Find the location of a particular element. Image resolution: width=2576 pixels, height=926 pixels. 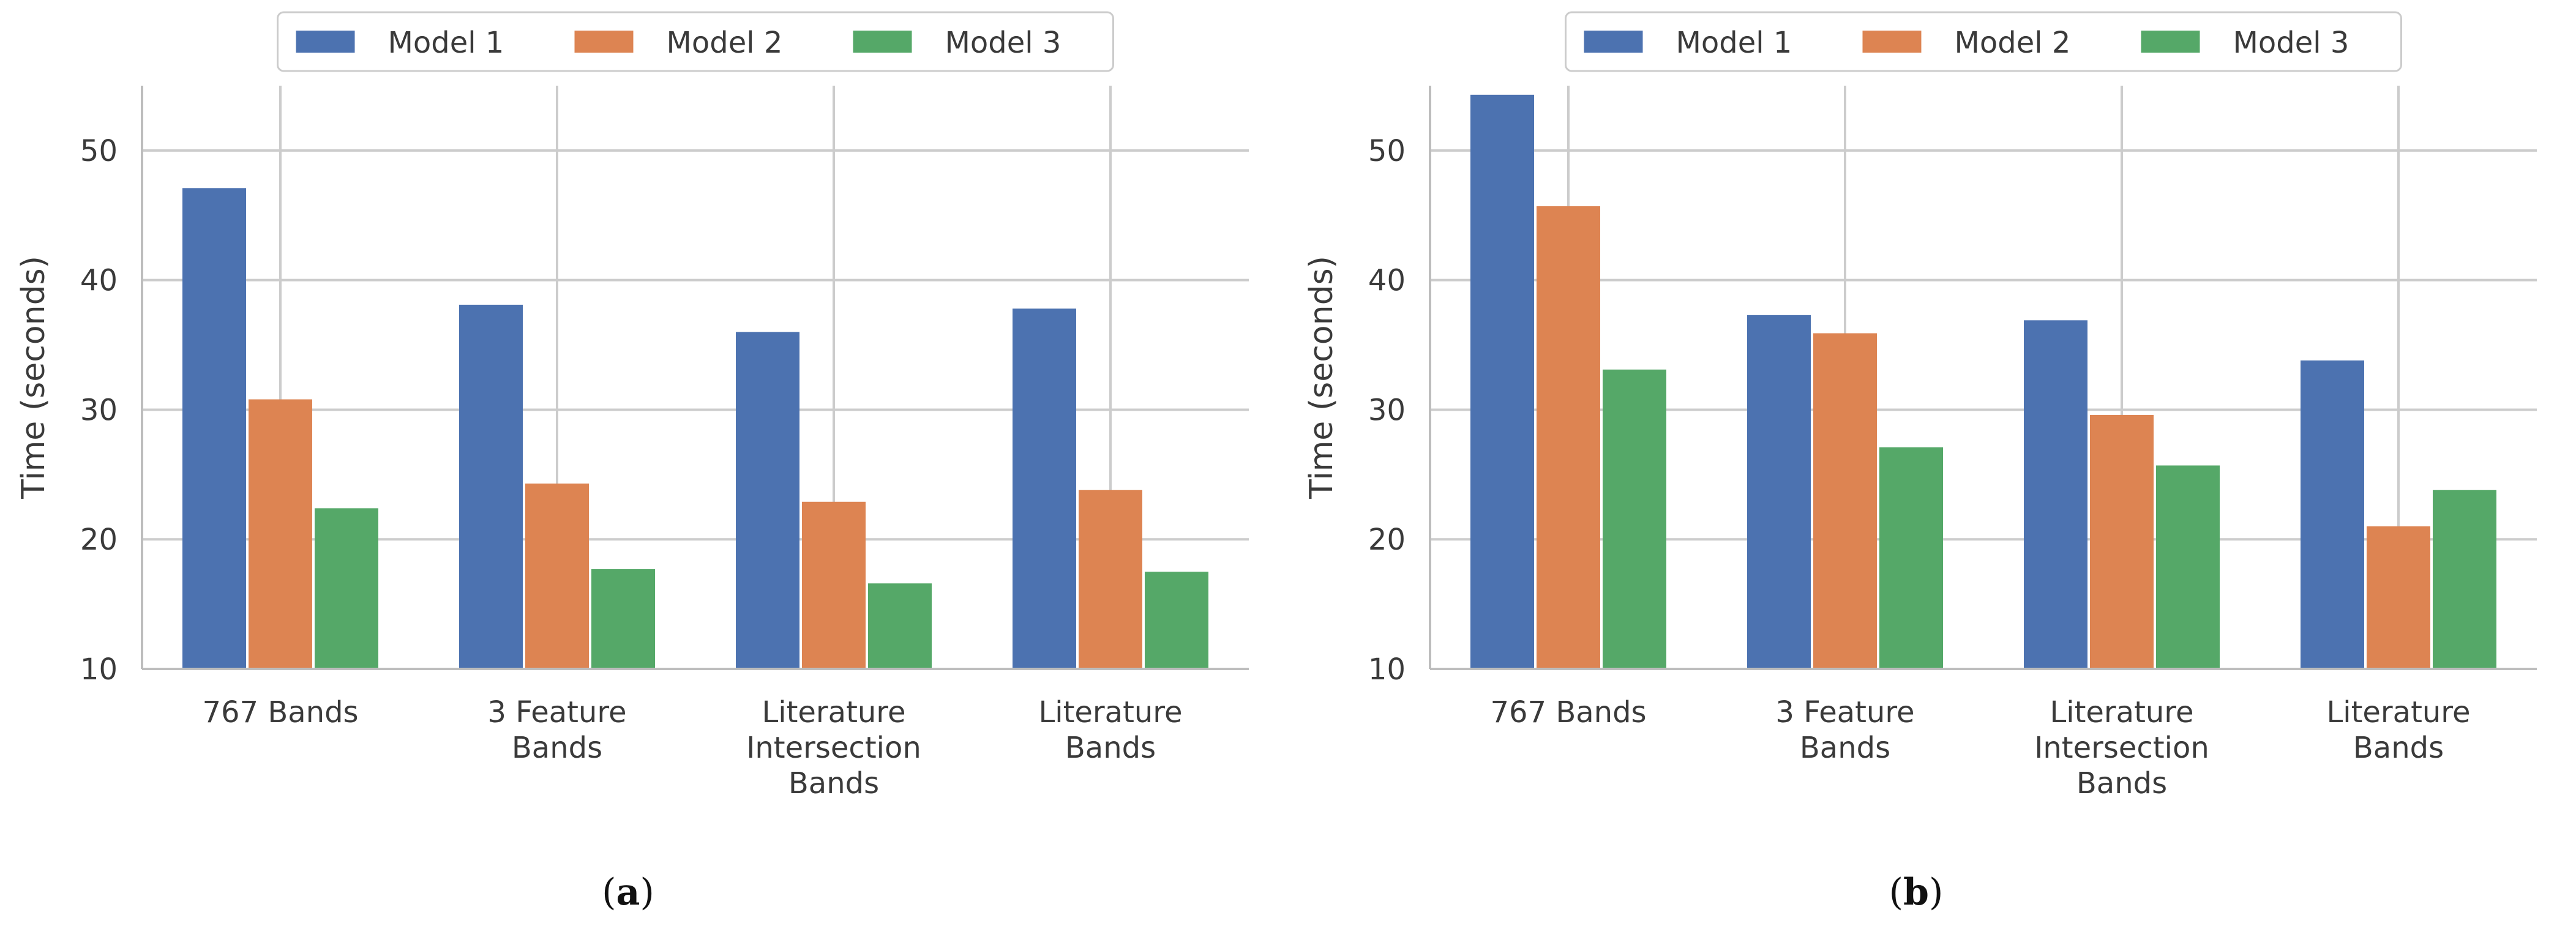

figure-caption: (a) is located at coordinates (628, 892).